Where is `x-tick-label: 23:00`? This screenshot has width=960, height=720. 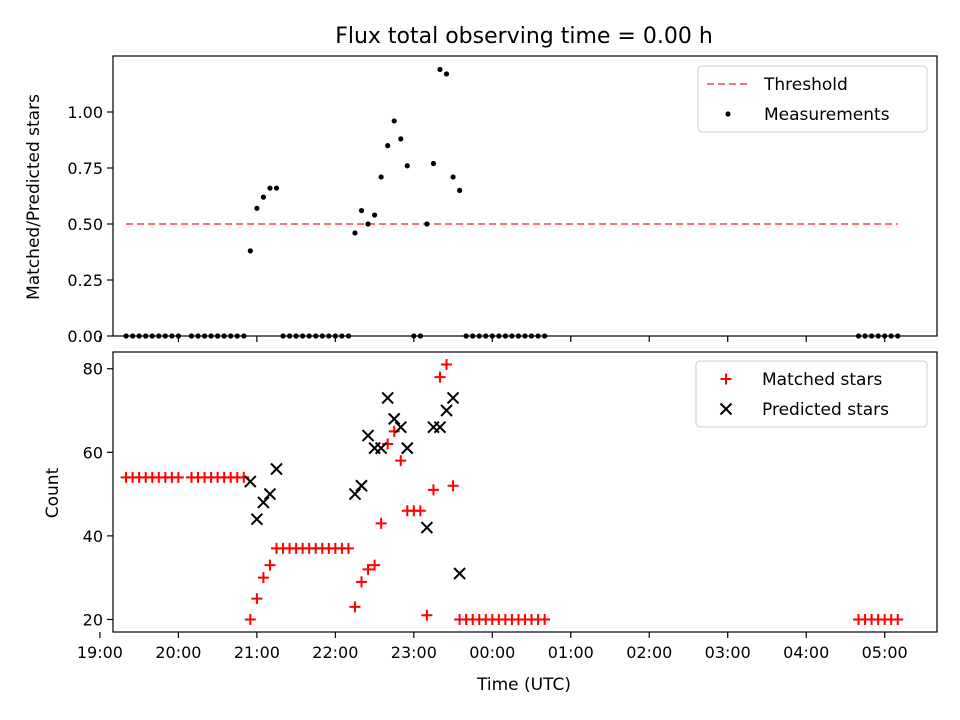
x-tick-label: 23:00 is located at coordinates (414, 652).